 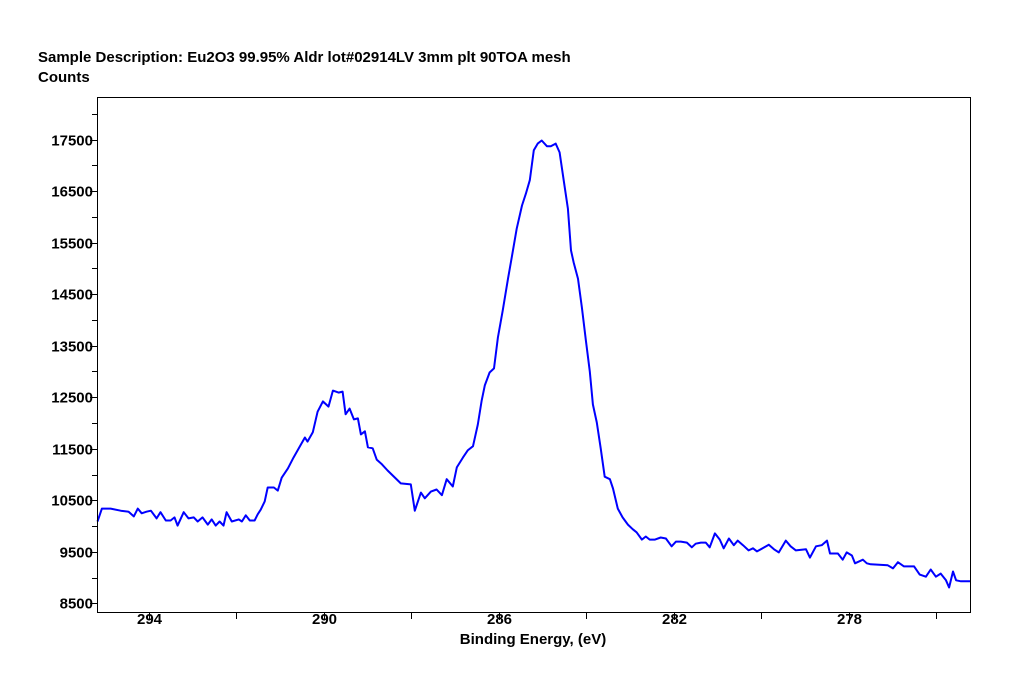 I want to click on y-tick-label: 15500, so click(x=72, y=244).